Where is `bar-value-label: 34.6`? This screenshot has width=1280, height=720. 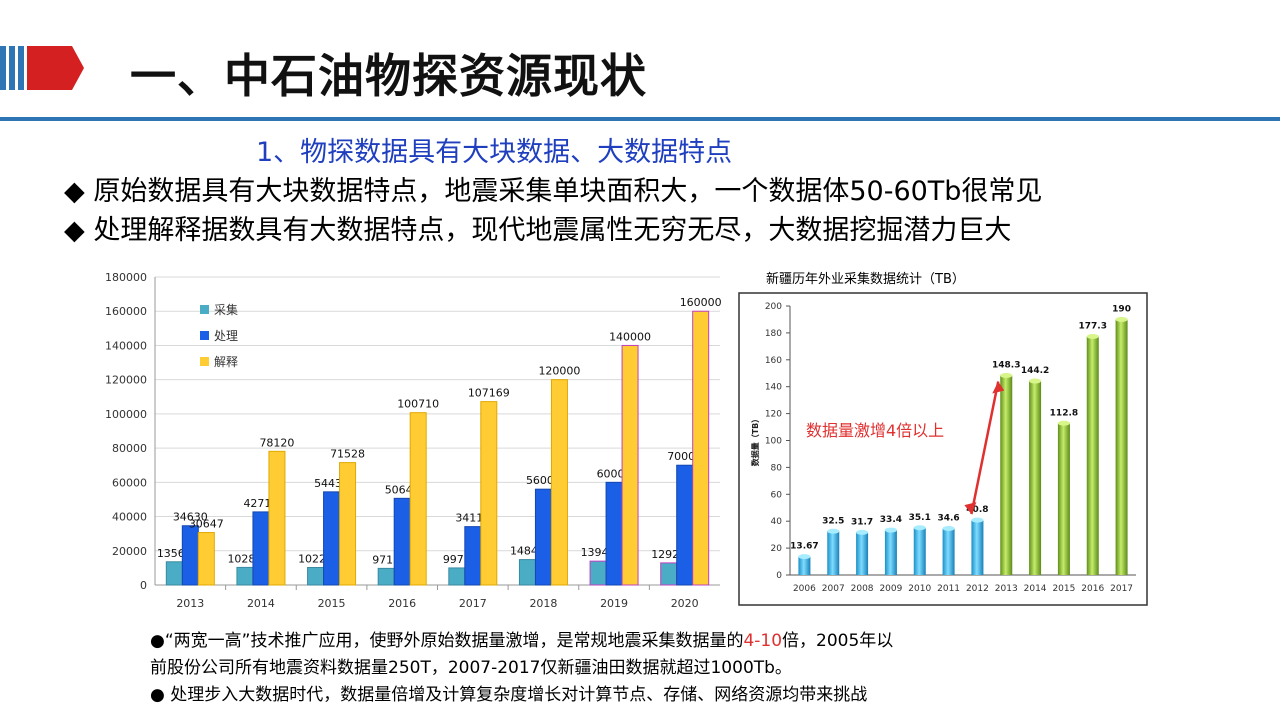
bar-value-label: 34.6 is located at coordinates (948, 518).